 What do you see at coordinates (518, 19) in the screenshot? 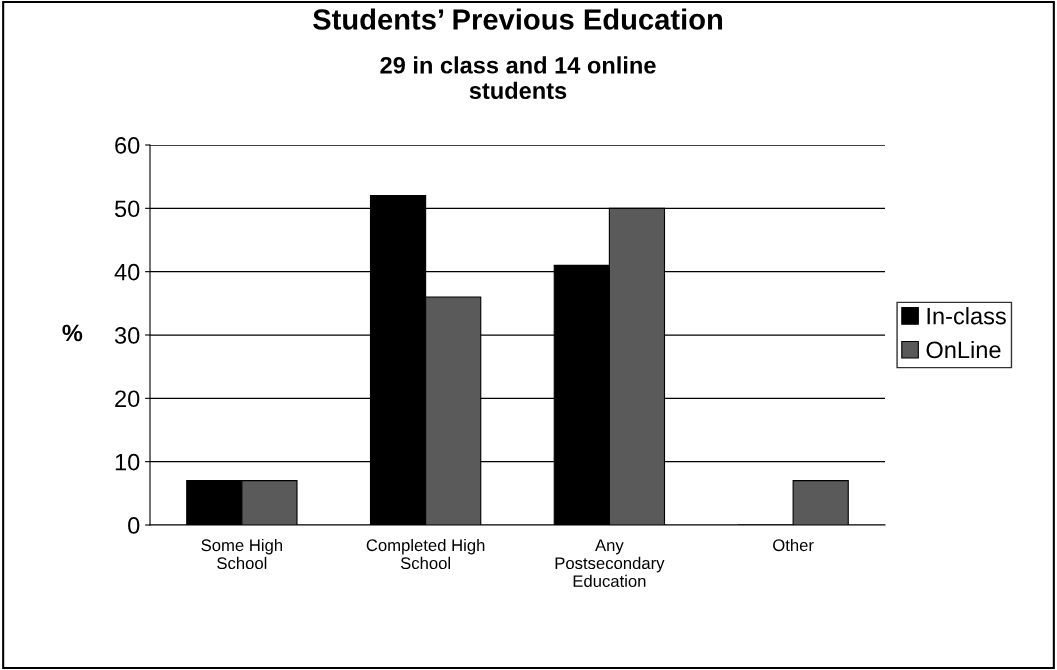
I see `chart-title: Students’ Previous Education` at bounding box center [518, 19].